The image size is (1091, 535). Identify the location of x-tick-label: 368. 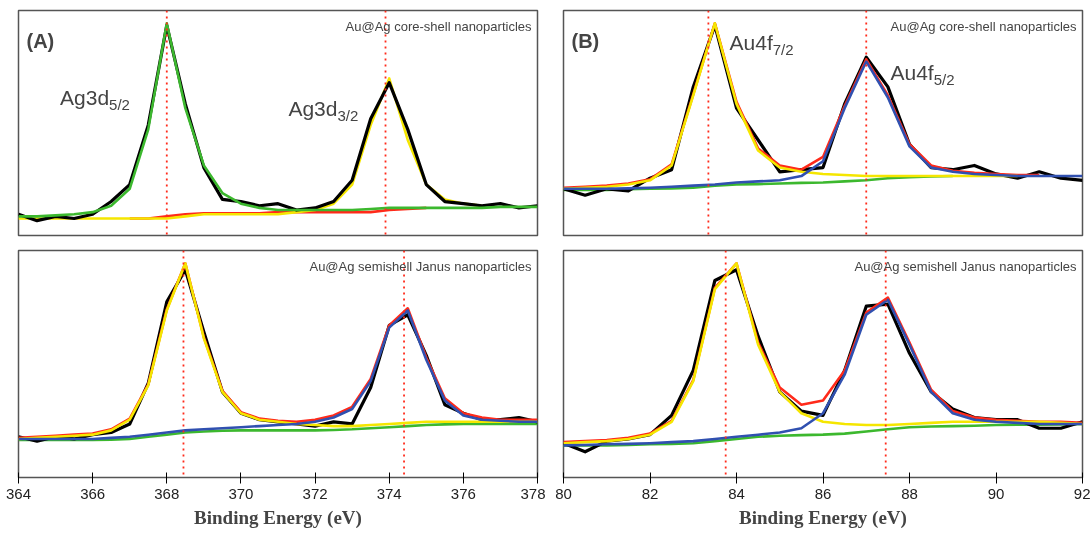
(167, 493).